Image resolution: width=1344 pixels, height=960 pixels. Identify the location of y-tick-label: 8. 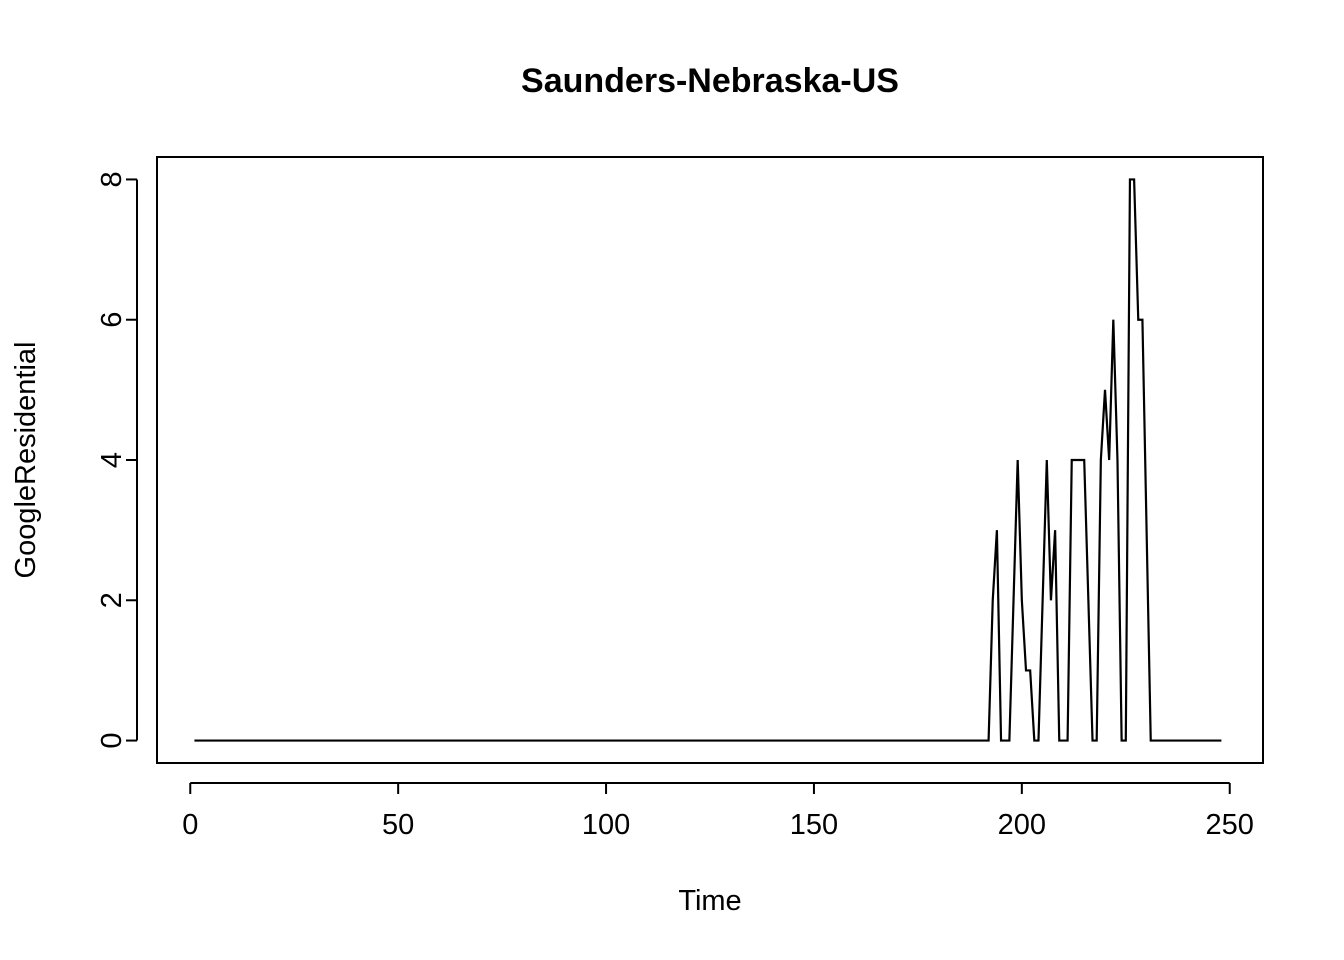
(112, 179).